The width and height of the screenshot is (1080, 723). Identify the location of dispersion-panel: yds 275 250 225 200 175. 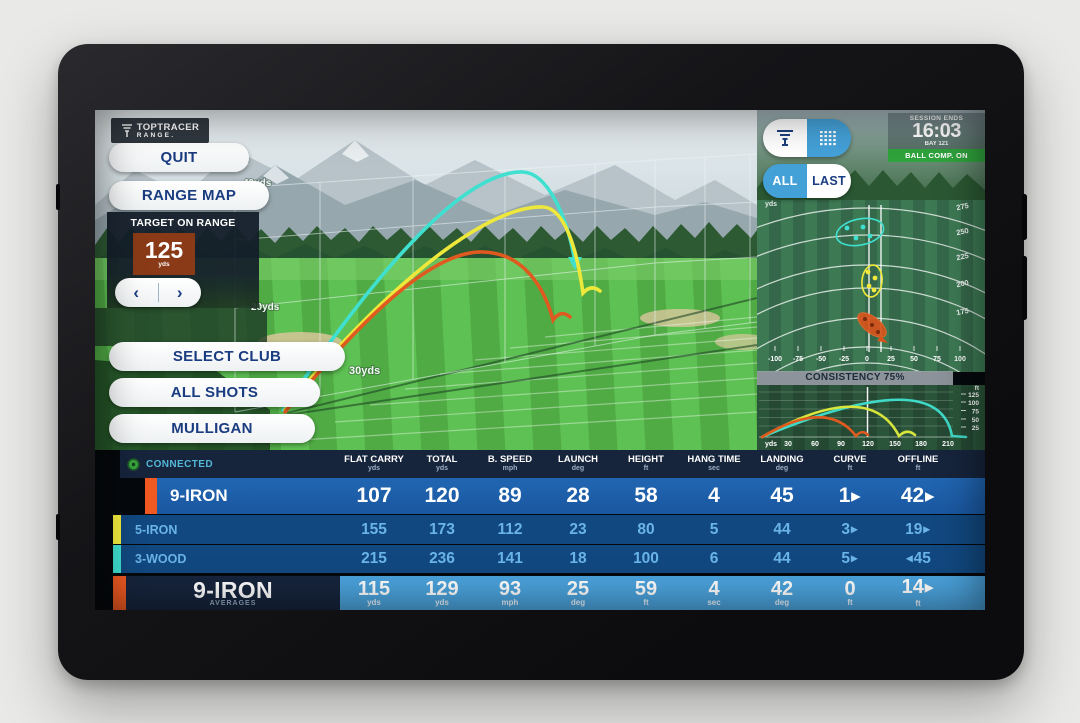
(871, 280).